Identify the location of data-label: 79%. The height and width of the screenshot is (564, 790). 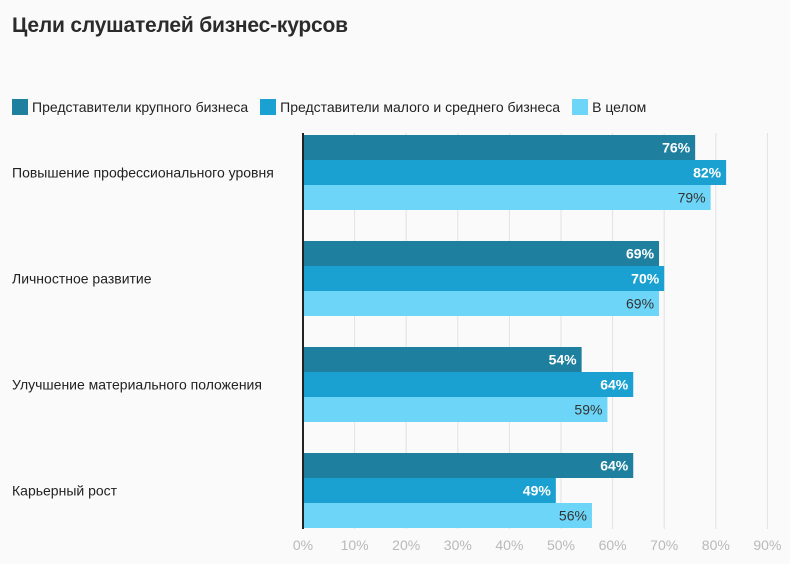
(692, 198).